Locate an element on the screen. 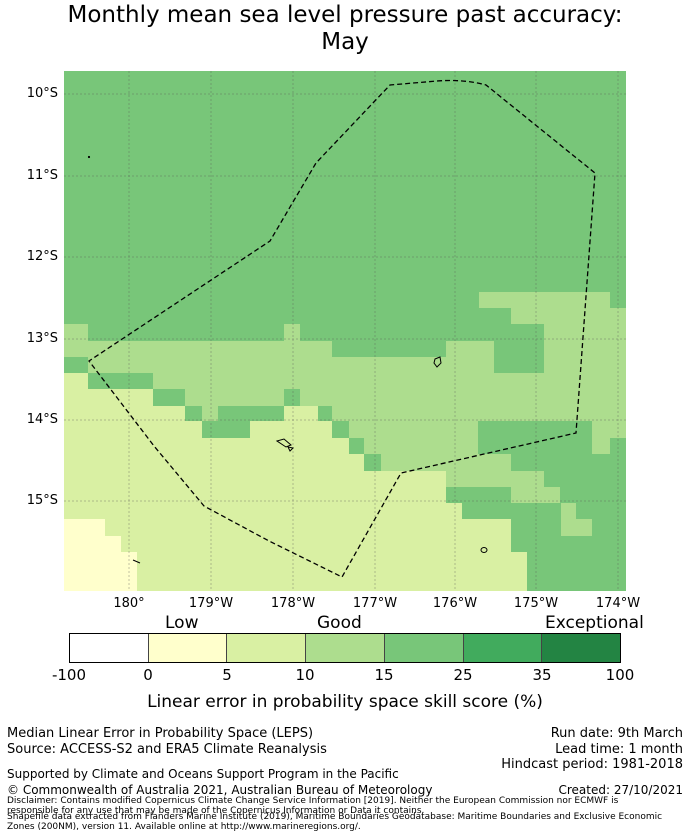 The width and height of the screenshot is (690, 839). lon-label-178w: 178°W is located at coordinates (293, 603).